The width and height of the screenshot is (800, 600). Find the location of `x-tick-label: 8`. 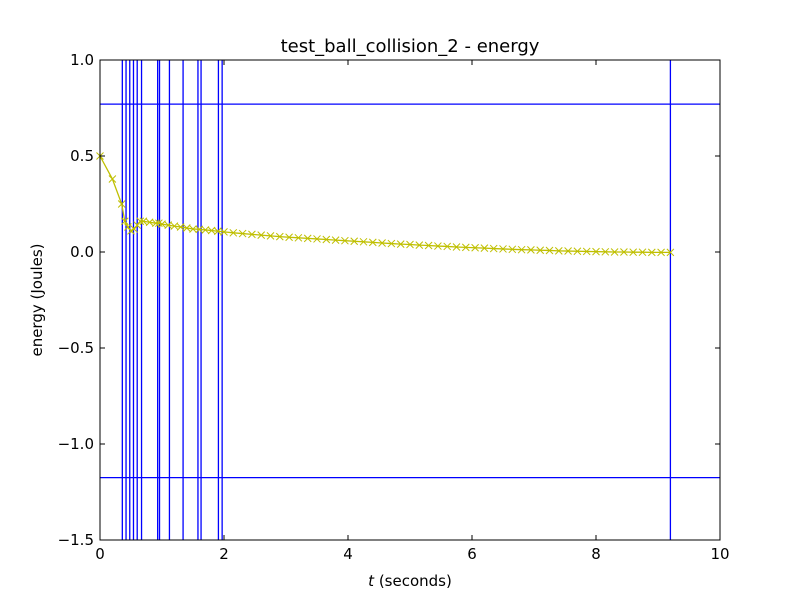

x-tick-label: 8 is located at coordinates (596, 554).